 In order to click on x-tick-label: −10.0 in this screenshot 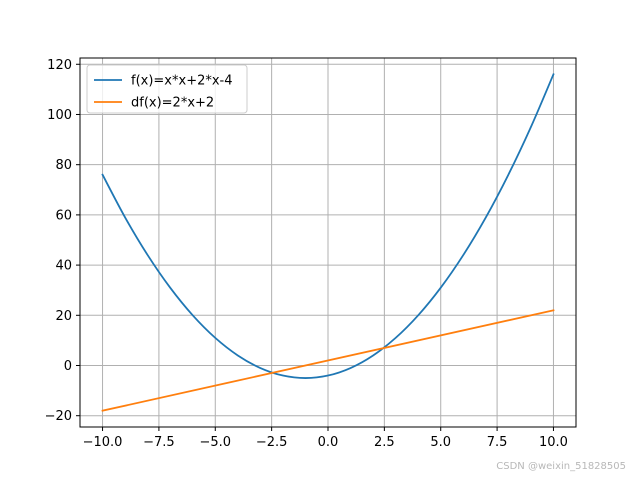, I will do `click(103, 442)`.